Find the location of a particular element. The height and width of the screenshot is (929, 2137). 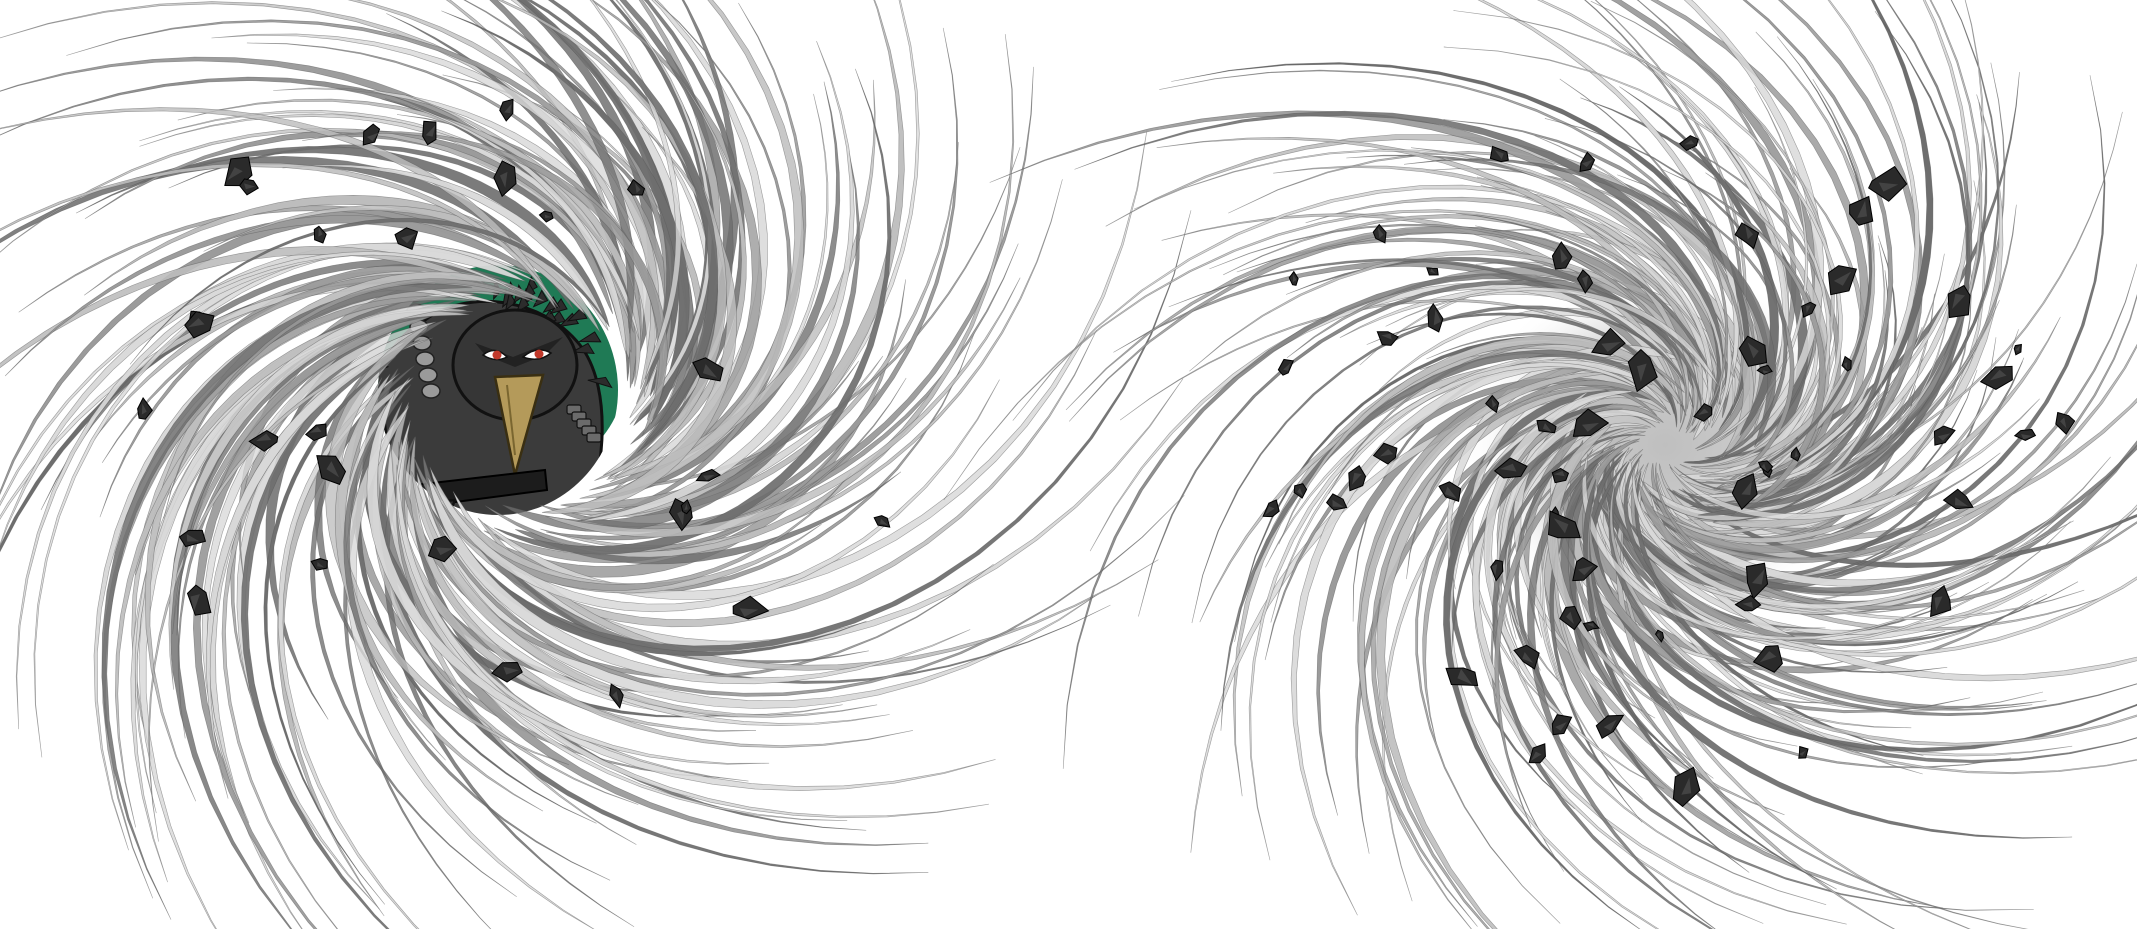

crow-beak is located at coordinates (519, 424).